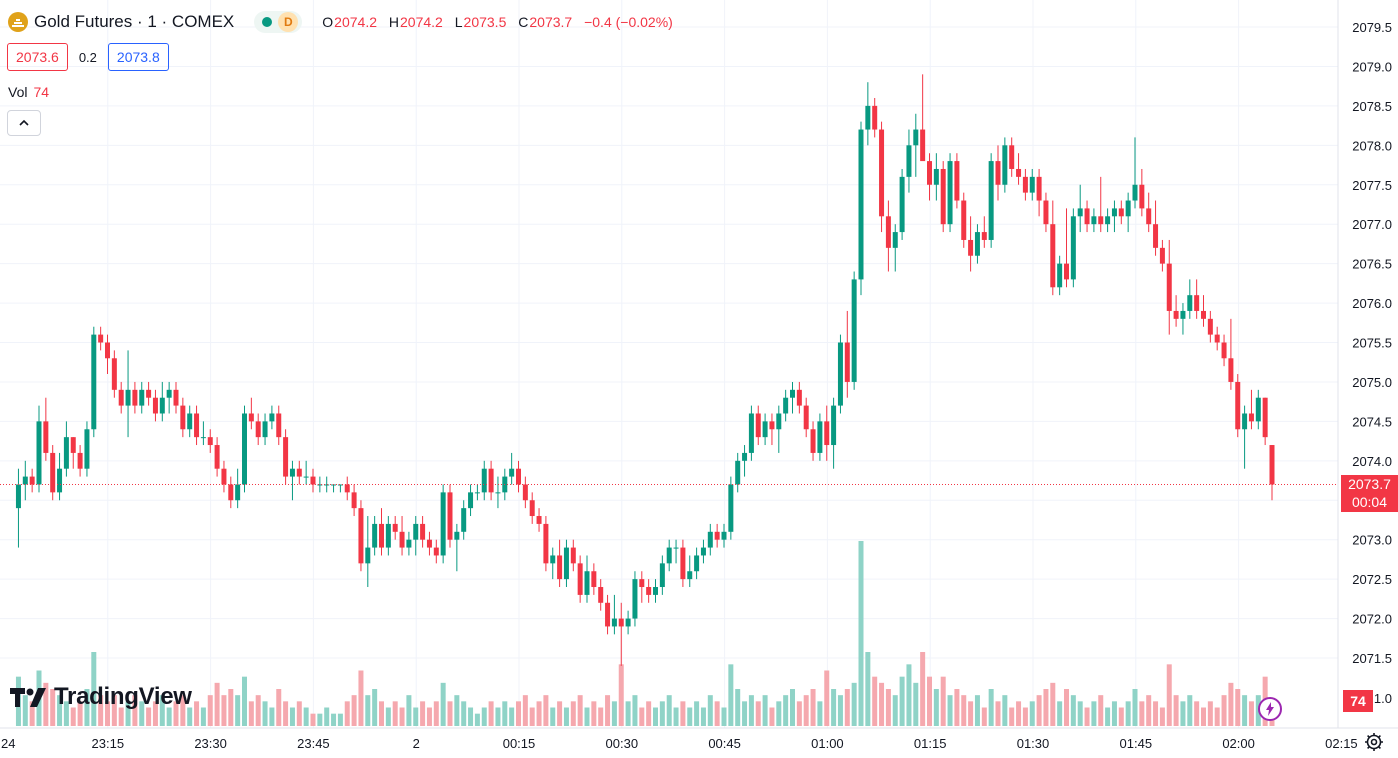 Image resolution: width=1398 pixels, height=758 pixels. Describe the element at coordinates (394, 22) in the screenshot. I see `high-label: H` at that location.